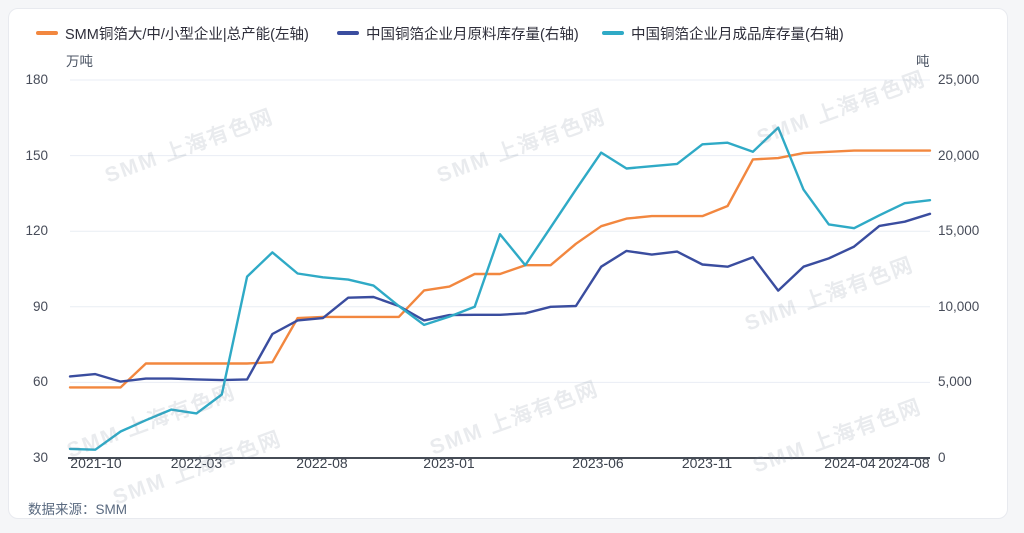 The width and height of the screenshot is (1024, 533). I want to click on x-axis-tick-label: 2024-04, so click(850, 463).